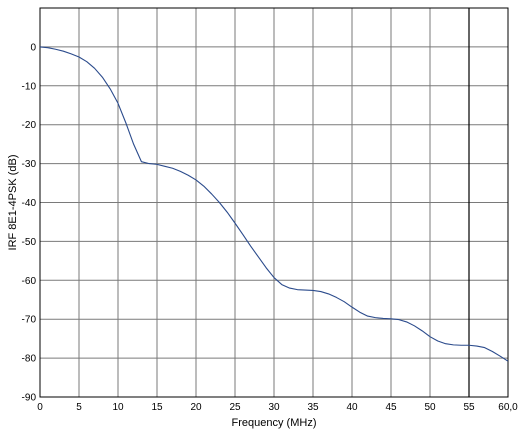 The width and height of the screenshot is (520, 436). I want to click on x-tick-label: 0, so click(40, 407).